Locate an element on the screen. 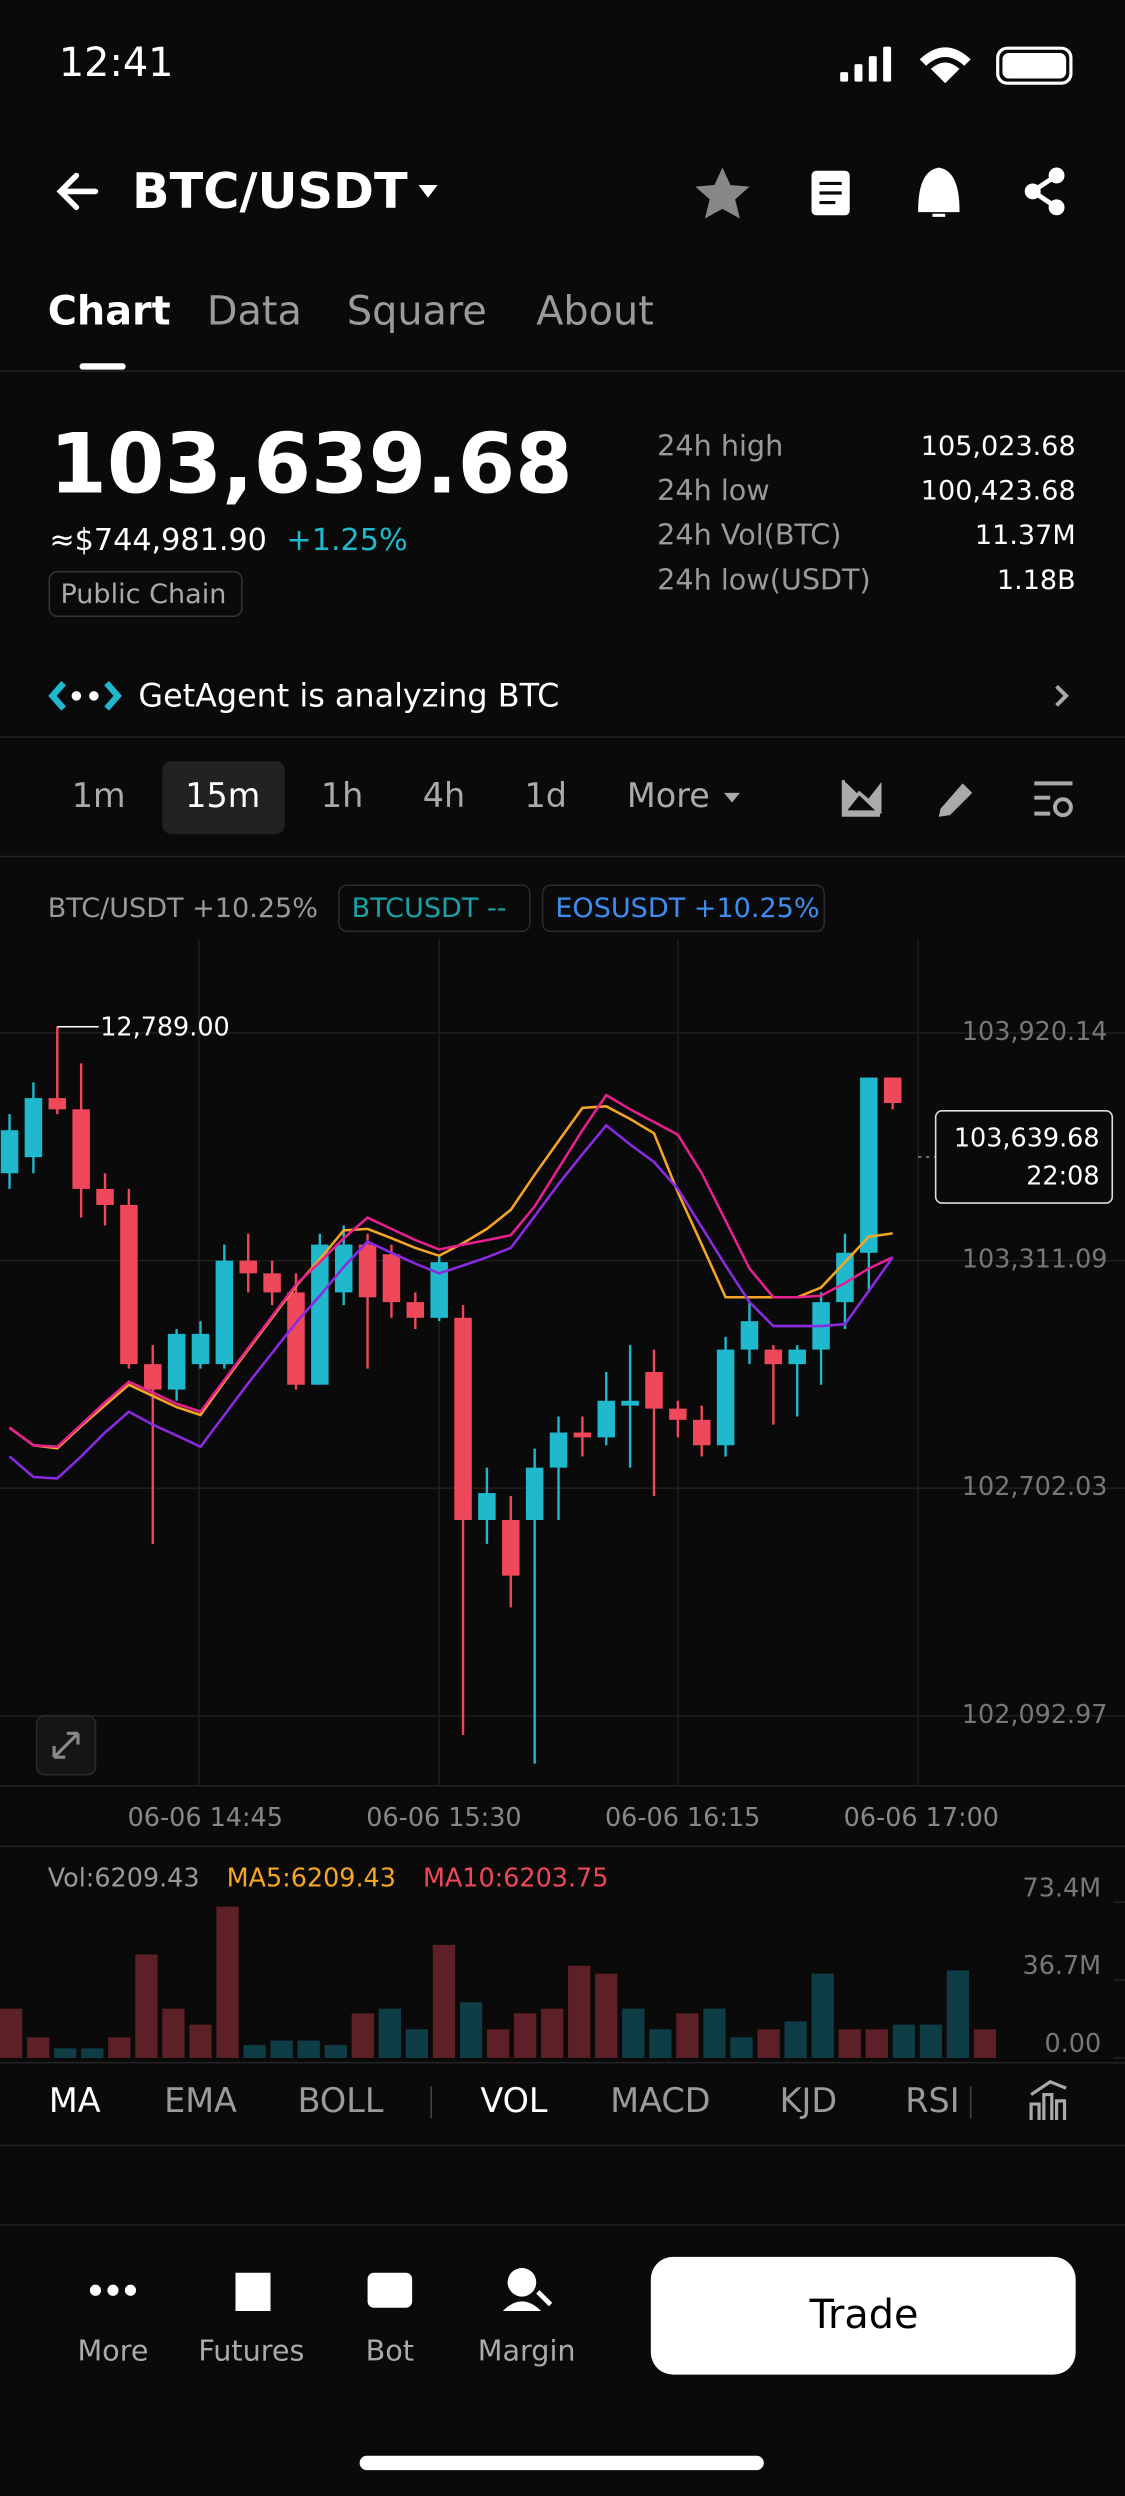 This screenshot has width=1125, height=2496. share-icon is located at coordinates (1044, 191).